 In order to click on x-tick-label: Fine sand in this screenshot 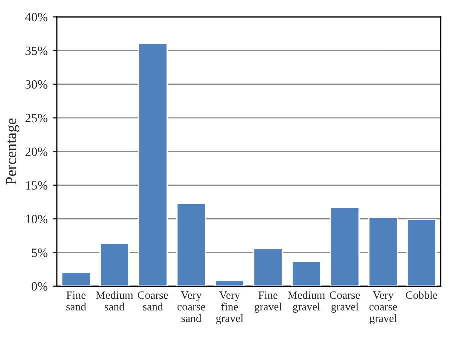, I will do `click(76, 301)`.